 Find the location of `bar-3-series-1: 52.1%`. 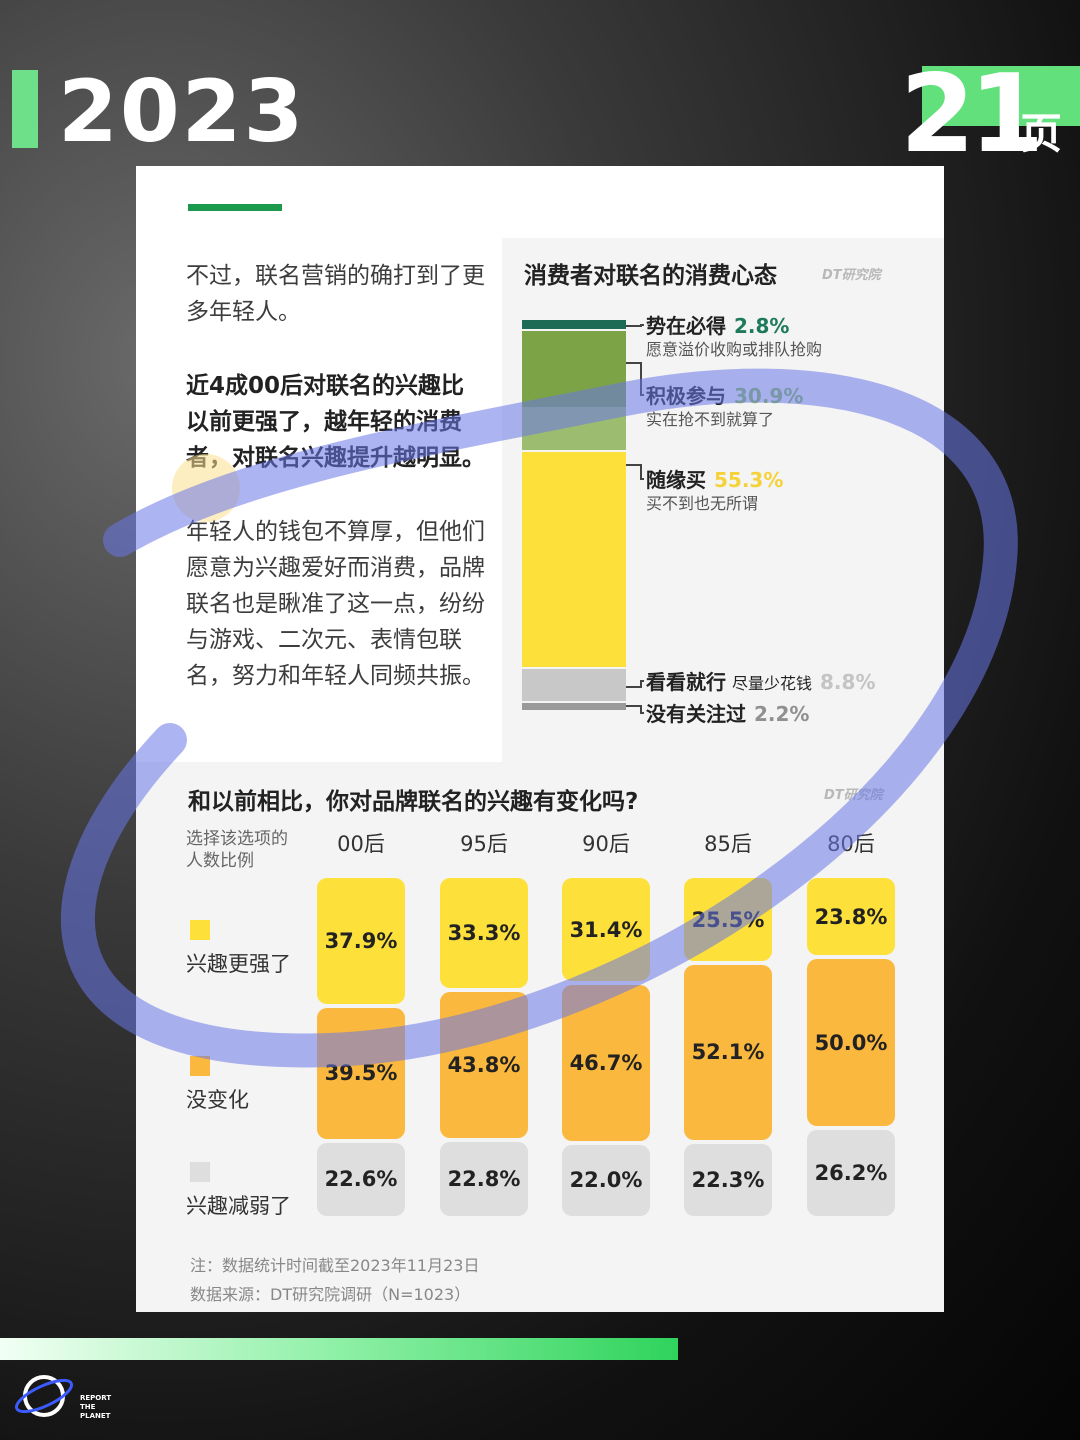

bar-3-series-1: 52.1% is located at coordinates (728, 1052).